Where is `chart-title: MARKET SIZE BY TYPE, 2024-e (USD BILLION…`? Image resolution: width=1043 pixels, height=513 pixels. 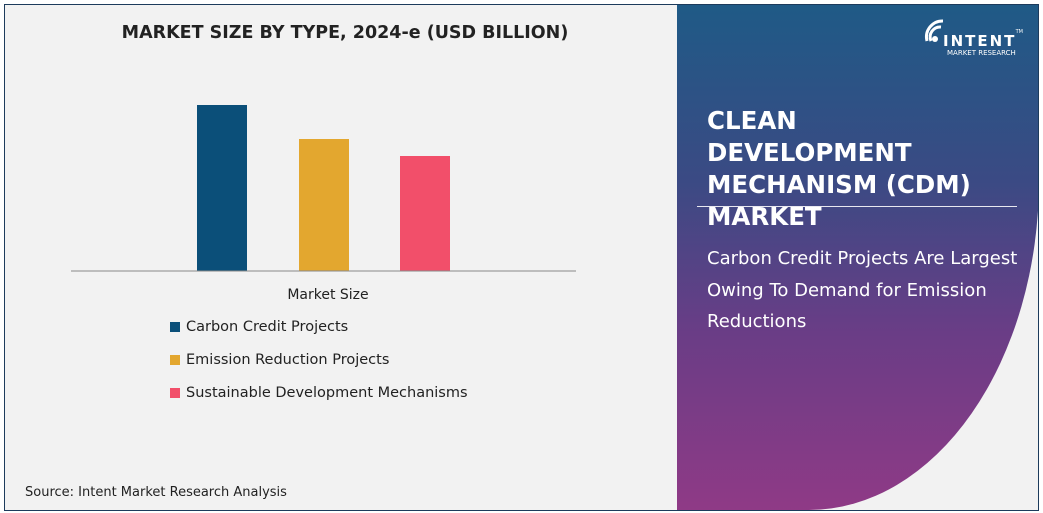
chart-title: MARKET SIZE BY TYPE, 2024-e (USD BILLION… is located at coordinates (345, 33).